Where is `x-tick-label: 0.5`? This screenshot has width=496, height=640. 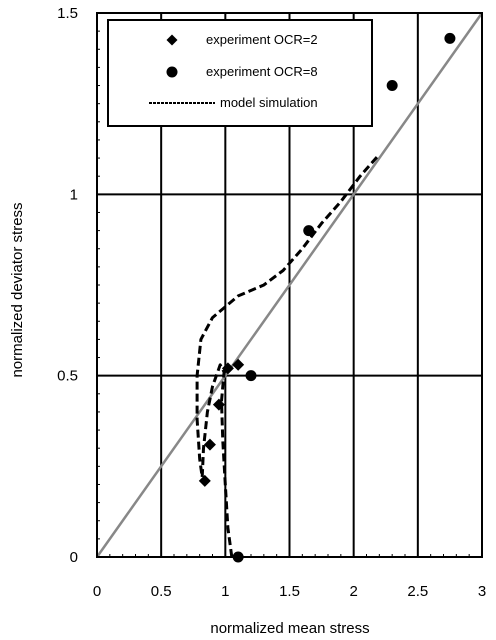
x-tick-label: 0.5 is located at coordinates (161, 591).